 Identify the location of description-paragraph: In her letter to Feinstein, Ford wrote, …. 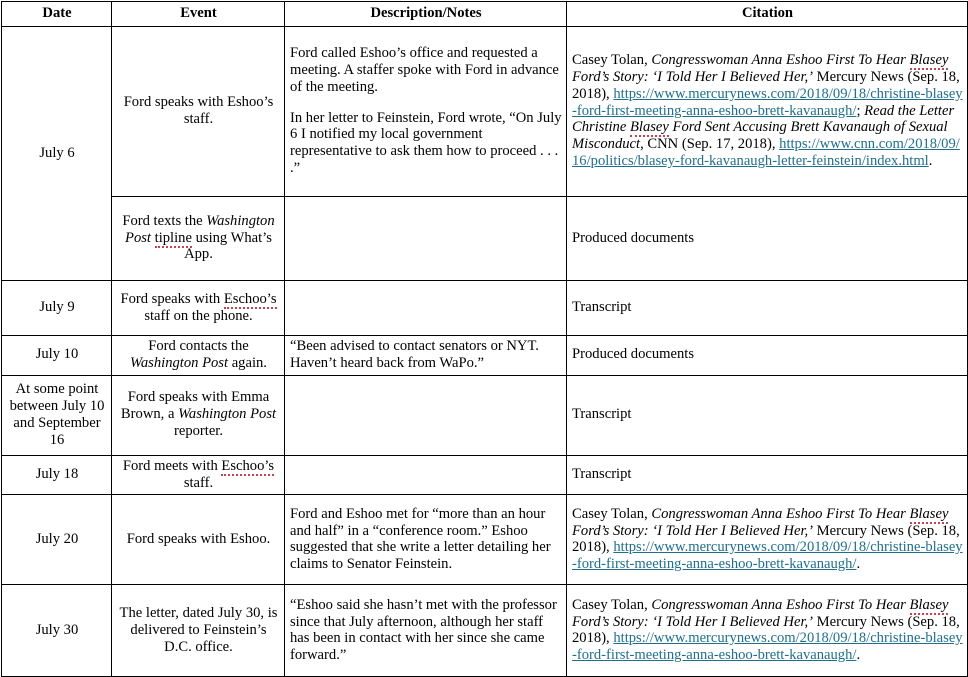
(426, 143).